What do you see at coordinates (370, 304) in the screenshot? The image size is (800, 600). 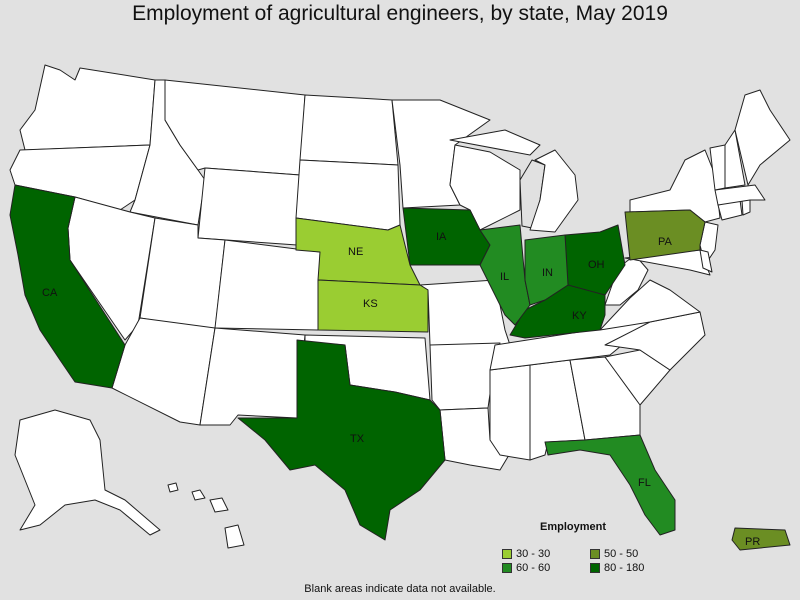 I see `label-KS: KS` at bounding box center [370, 304].